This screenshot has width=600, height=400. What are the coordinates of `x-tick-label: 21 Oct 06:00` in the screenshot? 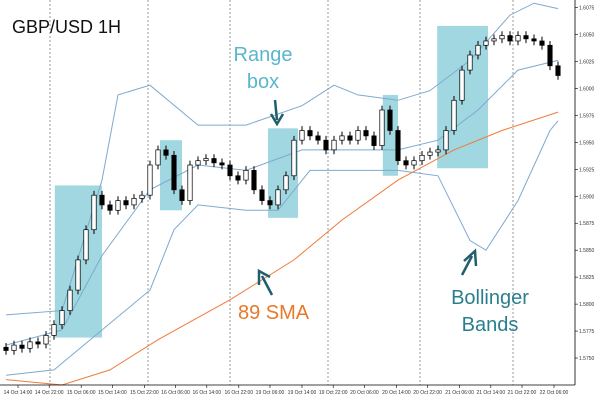 It's located at (459, 393).